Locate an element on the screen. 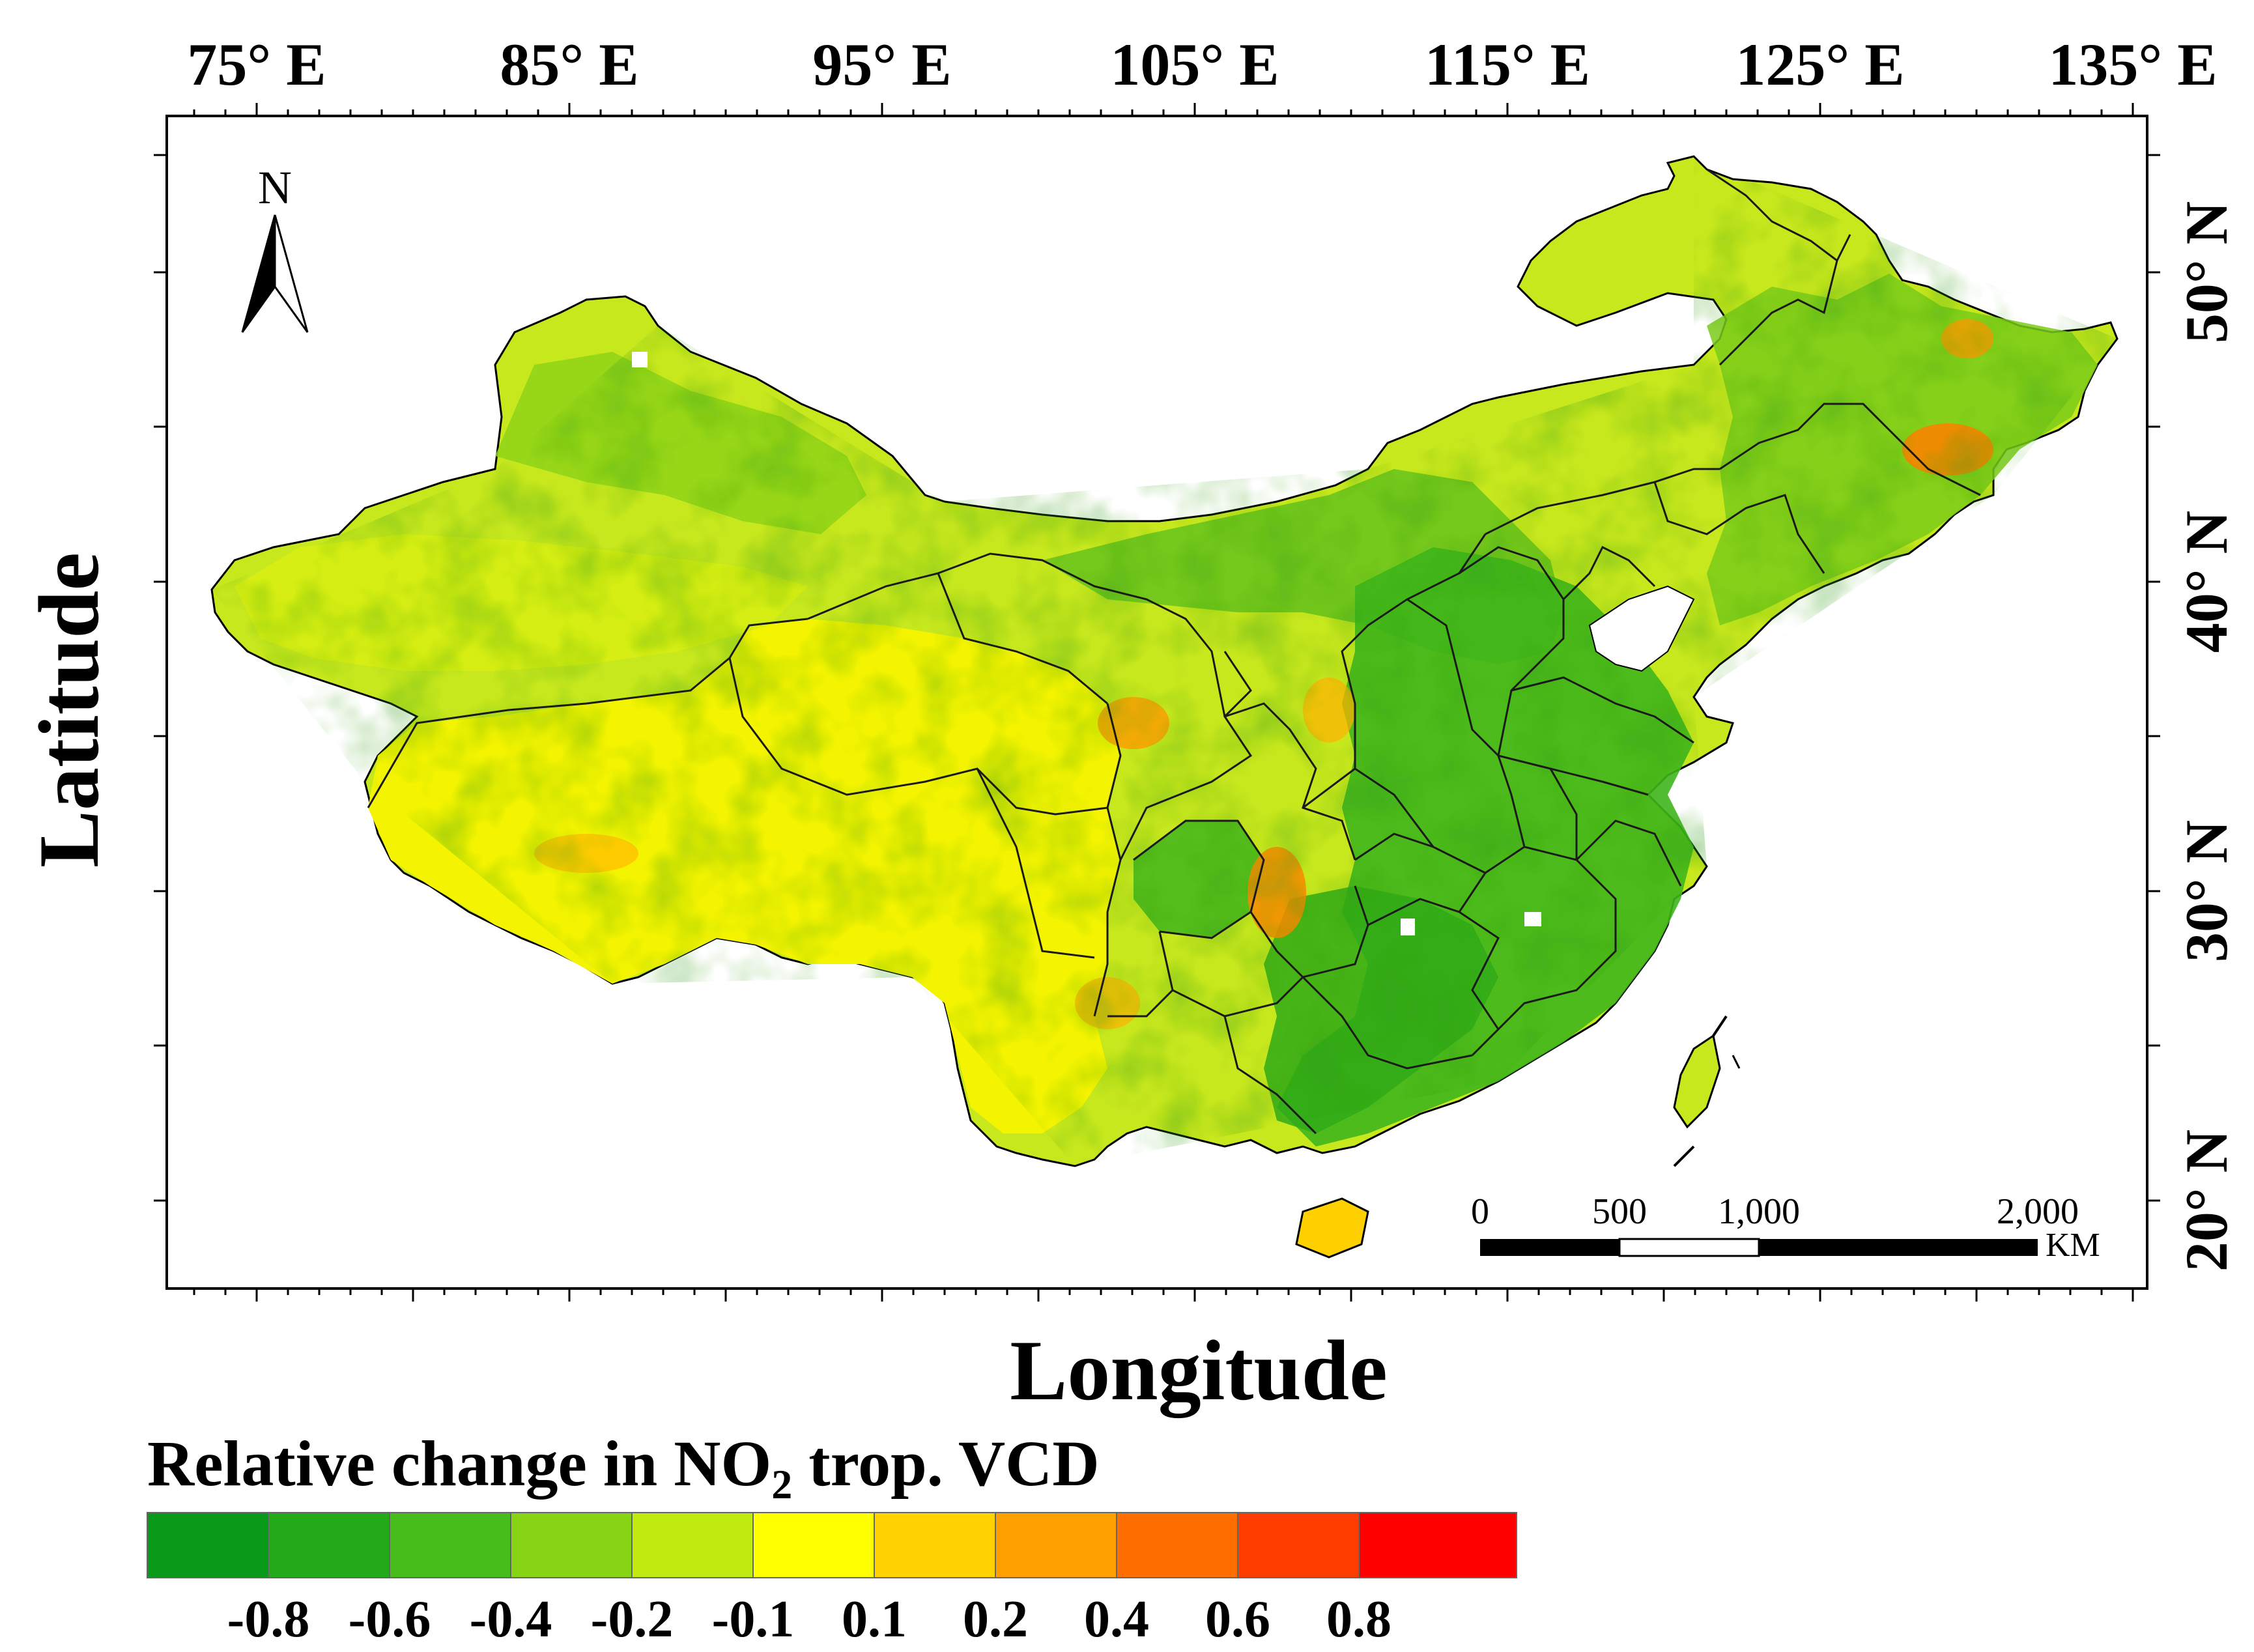 The image size is (2254, 1652). x-axis-title: Longitude is located at coordinates (1199, 1370).